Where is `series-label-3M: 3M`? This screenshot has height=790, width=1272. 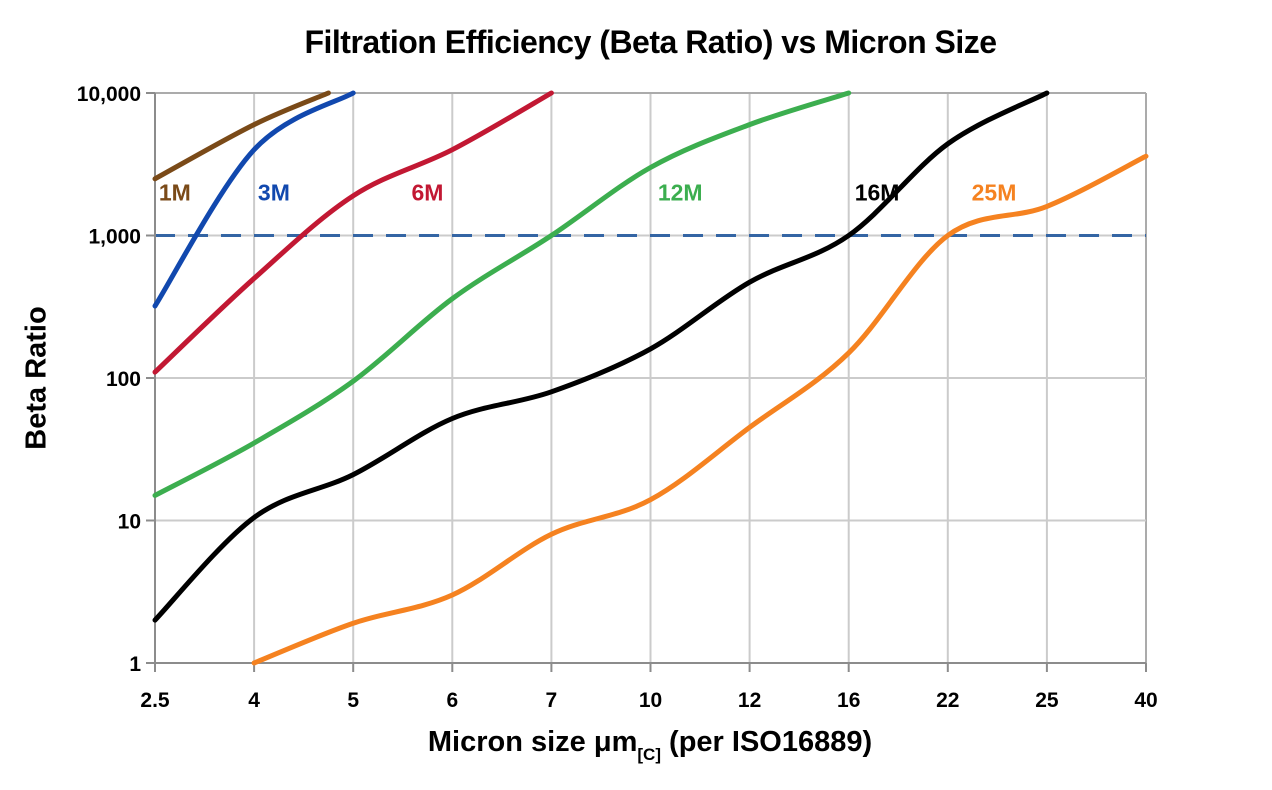
series-label-3M: 3M is located at coordinates (274, 193).